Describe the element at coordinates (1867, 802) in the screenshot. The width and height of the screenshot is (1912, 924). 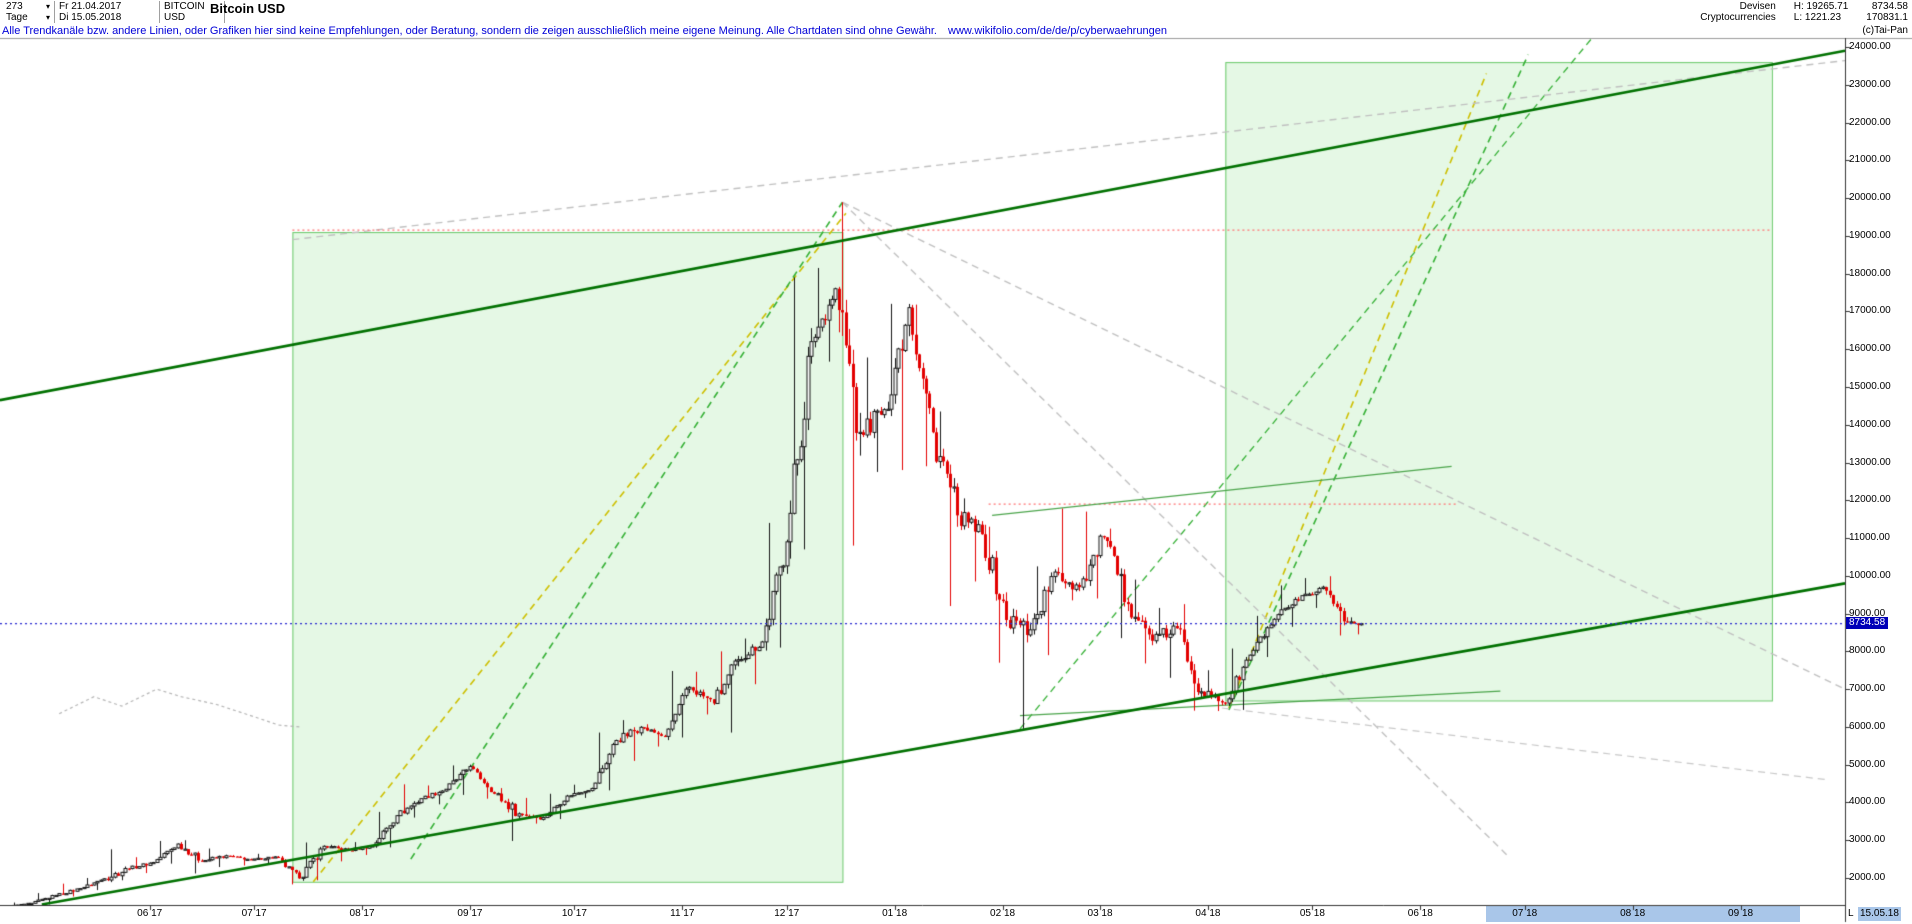
I see `price-tick-label: 4000.00` at that location.